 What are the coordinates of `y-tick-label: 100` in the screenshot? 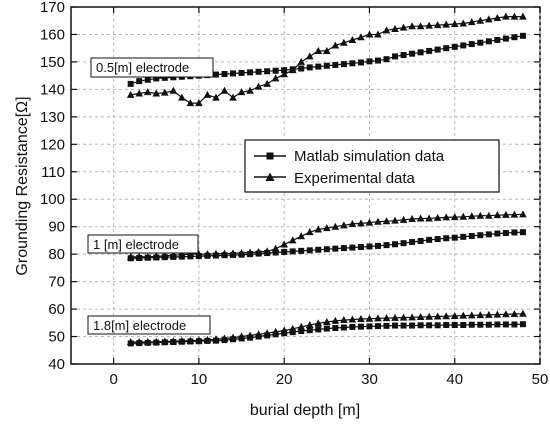 It's located at (52, 199).